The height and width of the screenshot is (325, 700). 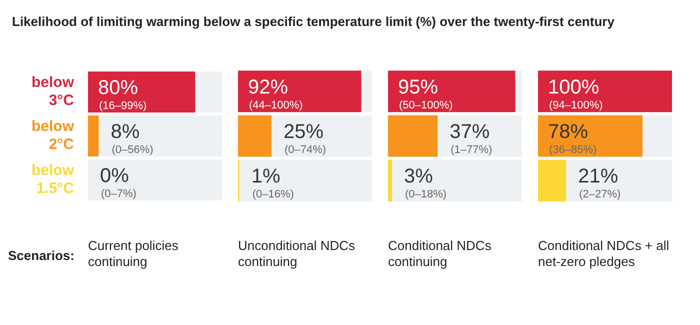 What do you see at coordinates (604, 254) in the screenshot?
I see `x-axis-title: Conditional NDCs + all net-zero pledges` at bounding box center [604, 254].